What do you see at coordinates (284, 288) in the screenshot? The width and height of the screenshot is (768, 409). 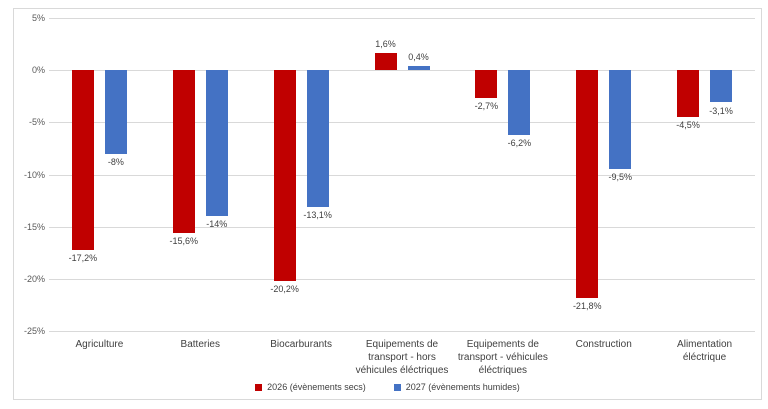 I see `data-label-2026-biocarburants: -20,2%` at bounding box center [284, 288].